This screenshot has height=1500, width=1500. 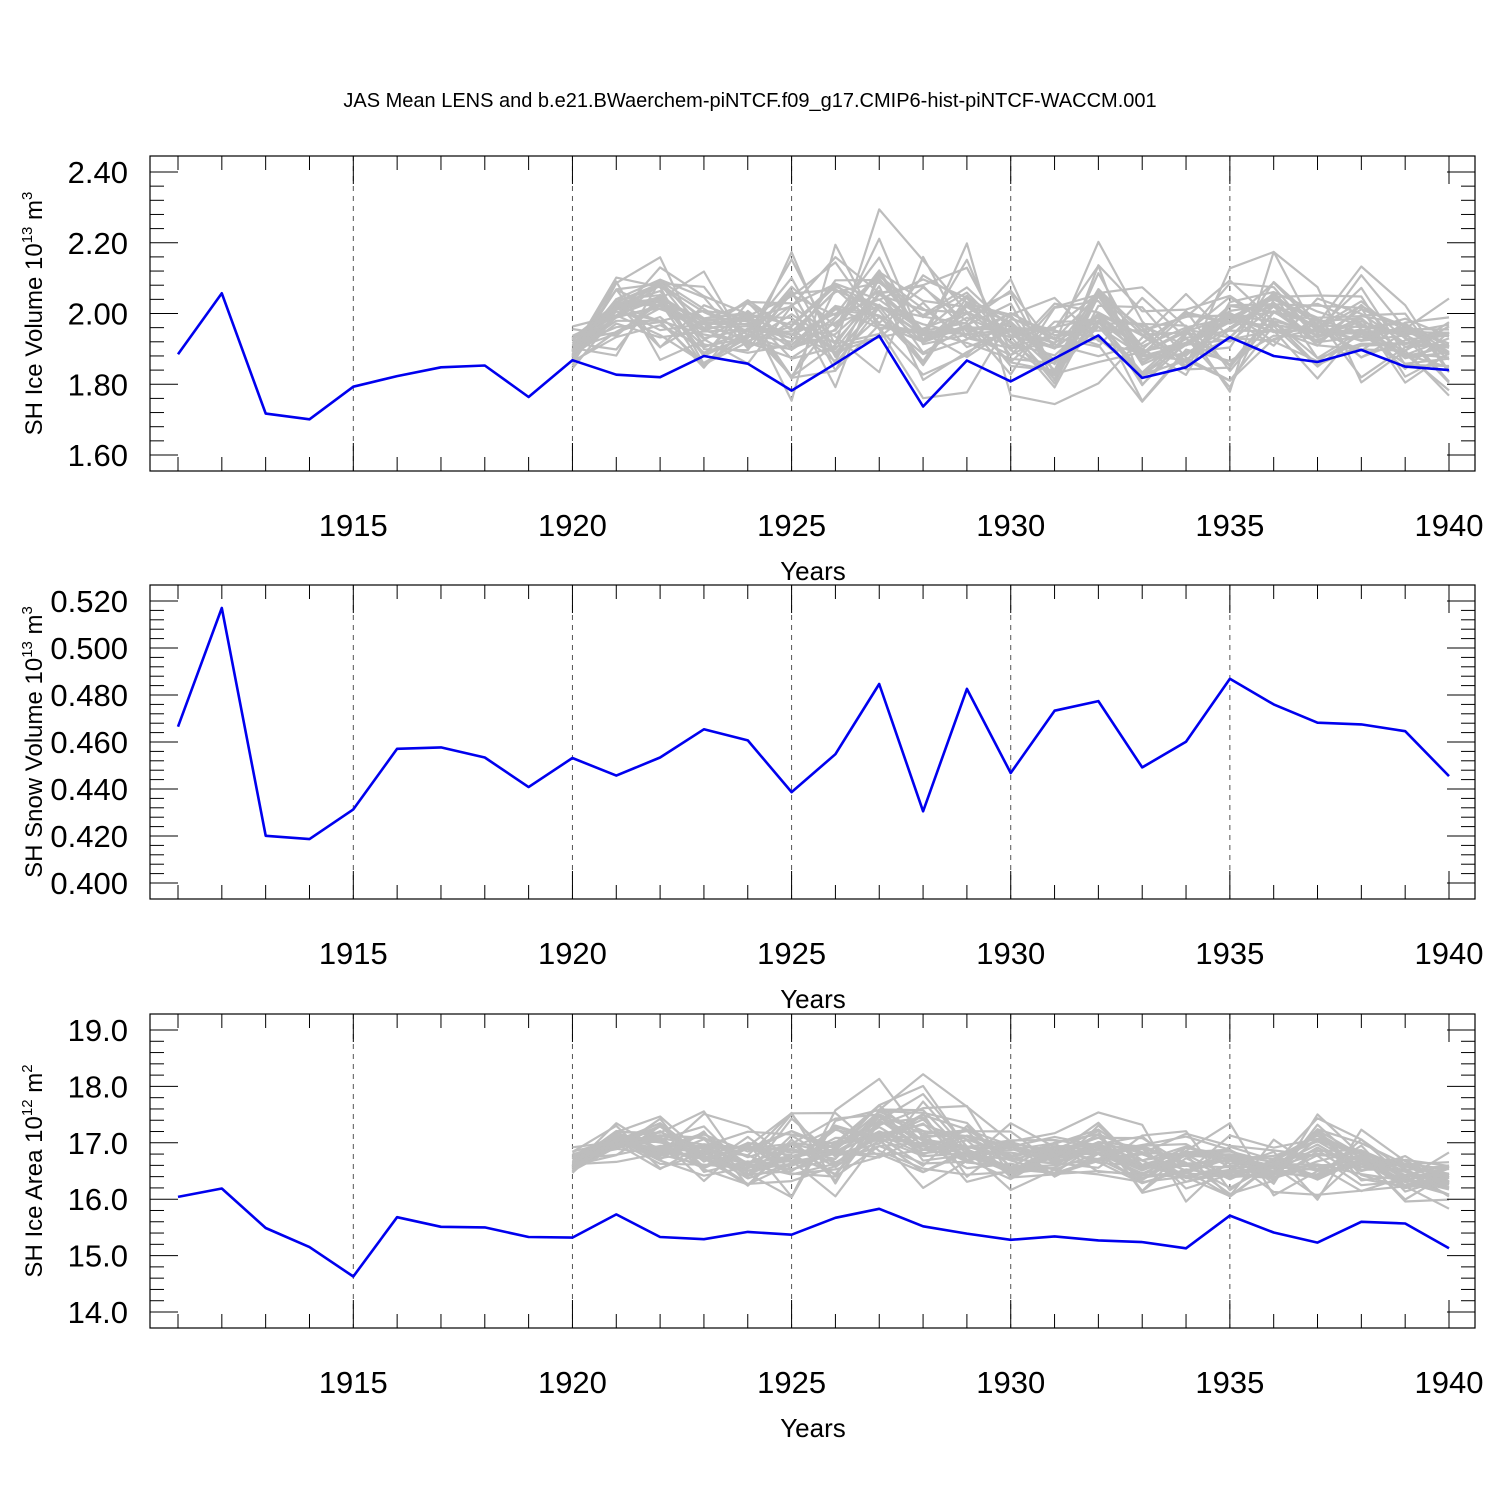 What do you see at coordinates (98, 1312) in the screenshot?
I see `y-tick-label: 14.0` at bounding box center [98, 1312].